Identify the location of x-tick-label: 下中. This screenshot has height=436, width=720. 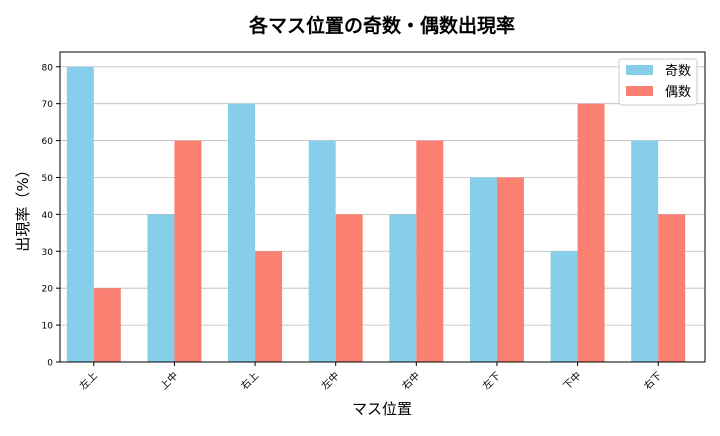
(571, 380).